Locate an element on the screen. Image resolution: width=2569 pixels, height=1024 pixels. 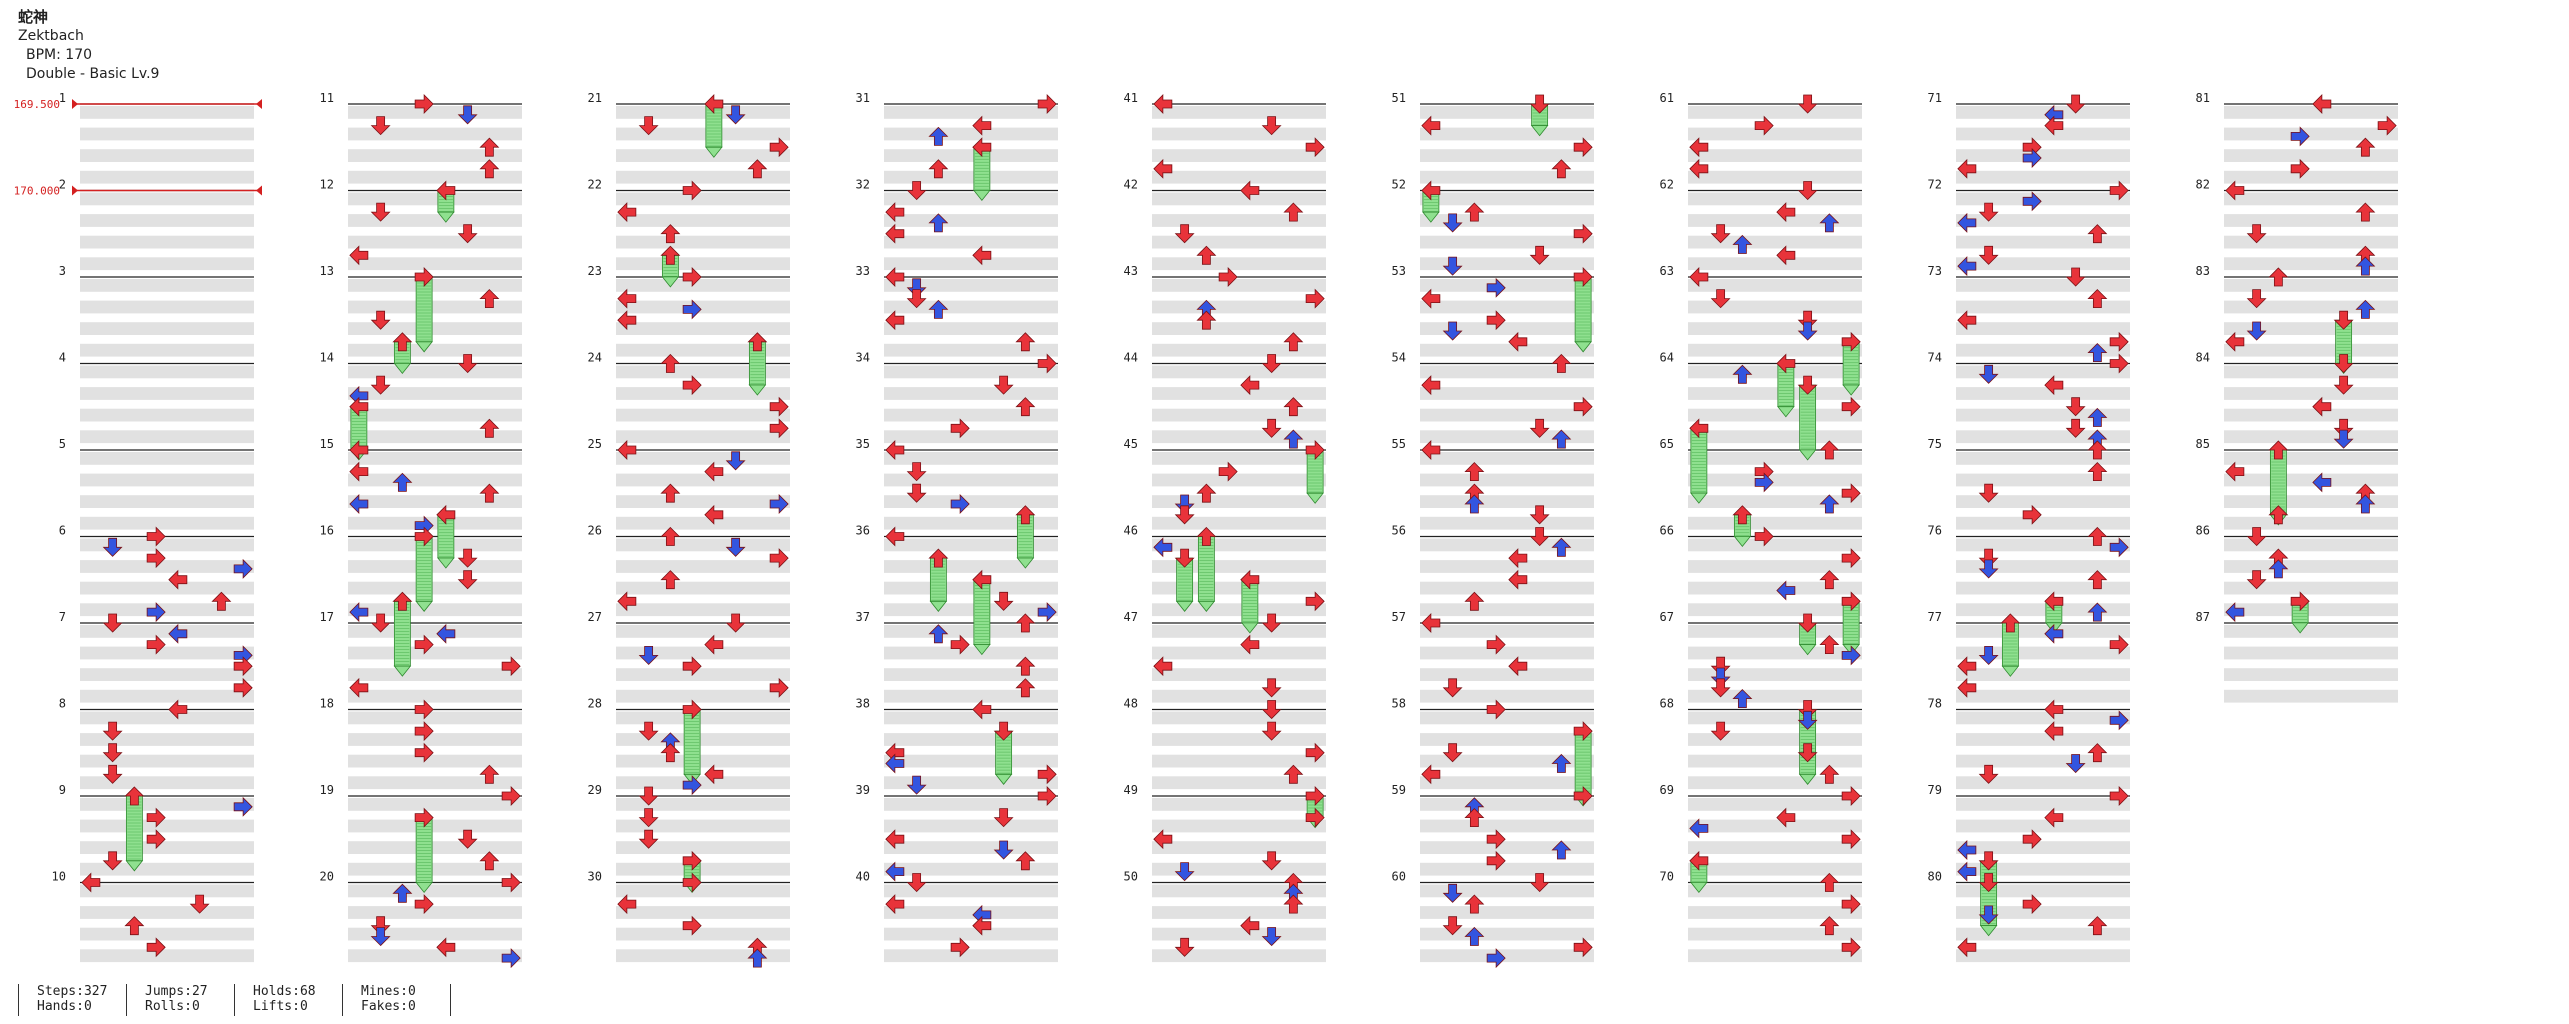
measure-block: 41 is located at coordinates (1225, 137).